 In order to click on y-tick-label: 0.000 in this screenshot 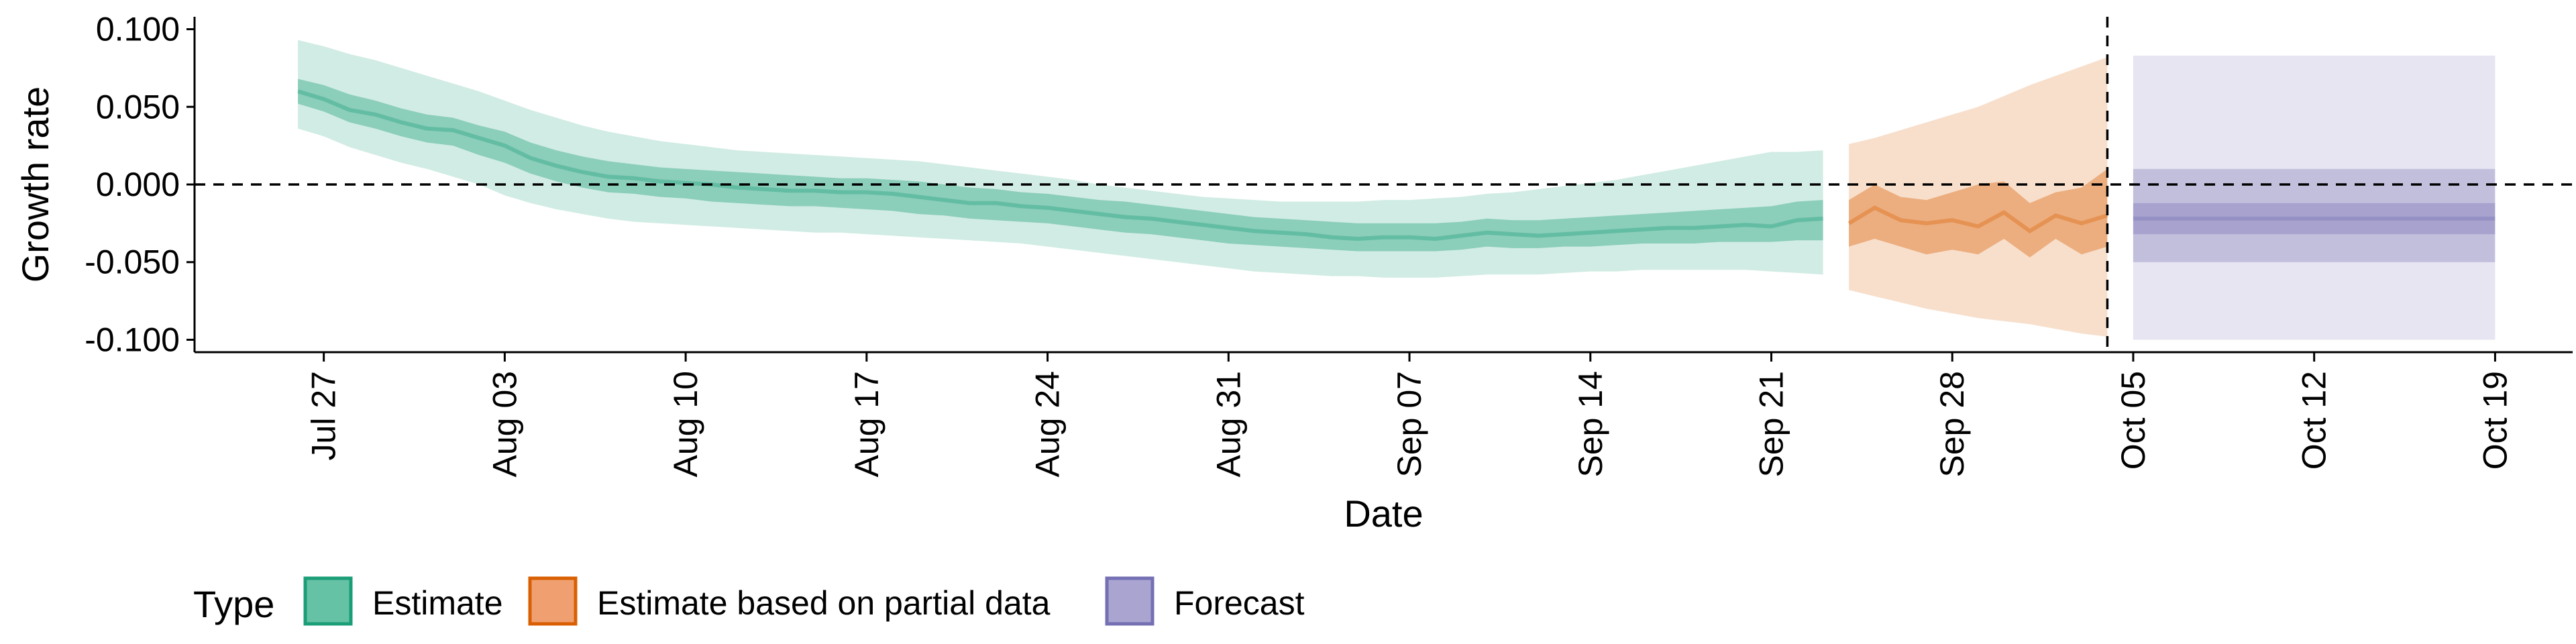, I will do `click(138, 184)`.